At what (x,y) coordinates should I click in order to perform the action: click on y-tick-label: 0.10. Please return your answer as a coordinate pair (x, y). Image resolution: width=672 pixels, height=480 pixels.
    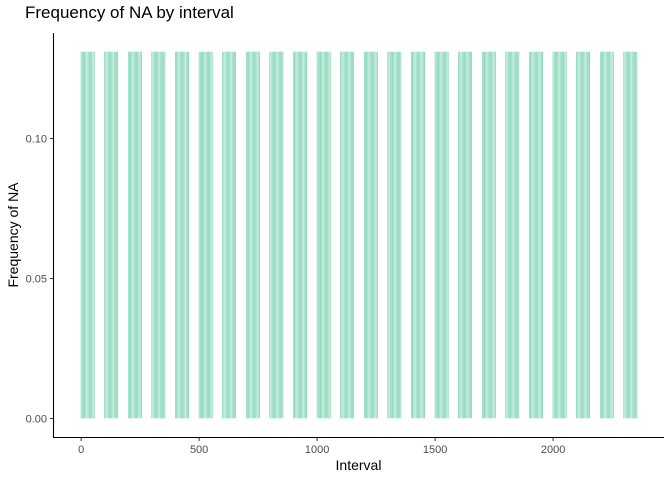
    Looking at the image, I should click on (36, 140).